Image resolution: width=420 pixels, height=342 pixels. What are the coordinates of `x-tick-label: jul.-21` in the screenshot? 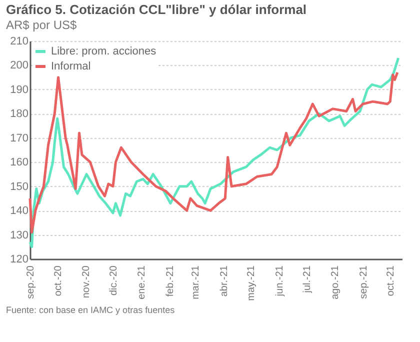 It's located at (307, 279).